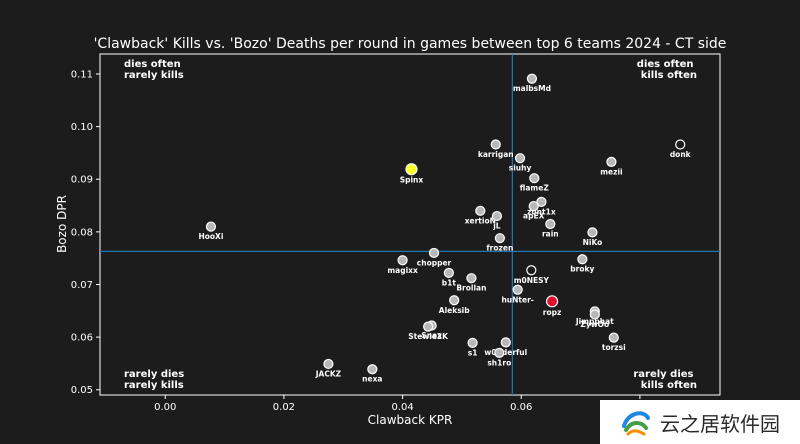  What do you see at coordinates (531, 270) in the screenshot?
I see `scatter-point-m0nesy` at bounding box center [531, 270].